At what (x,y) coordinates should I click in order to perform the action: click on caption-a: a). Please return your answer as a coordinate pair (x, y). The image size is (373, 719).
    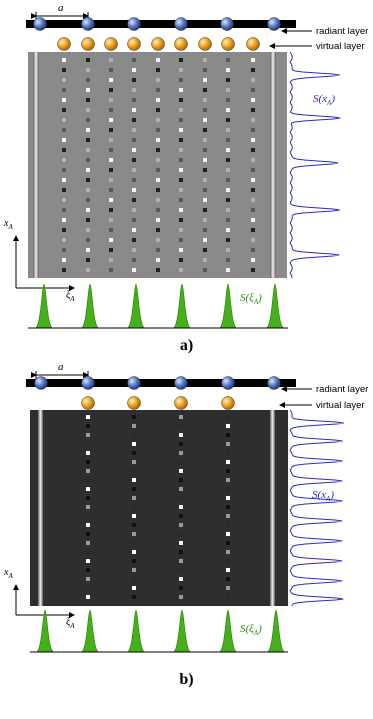
    Looking at the image, I should click on (186, 345).